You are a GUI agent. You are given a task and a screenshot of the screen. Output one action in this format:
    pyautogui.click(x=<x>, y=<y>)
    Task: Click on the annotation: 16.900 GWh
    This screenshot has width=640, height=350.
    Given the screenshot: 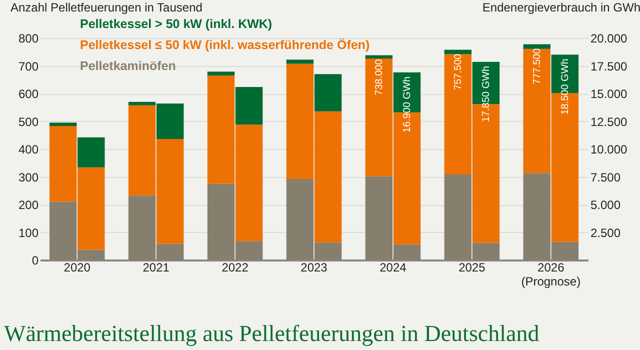 What is the action you would take?
    pyautogui.click(x=407, y=104)
    